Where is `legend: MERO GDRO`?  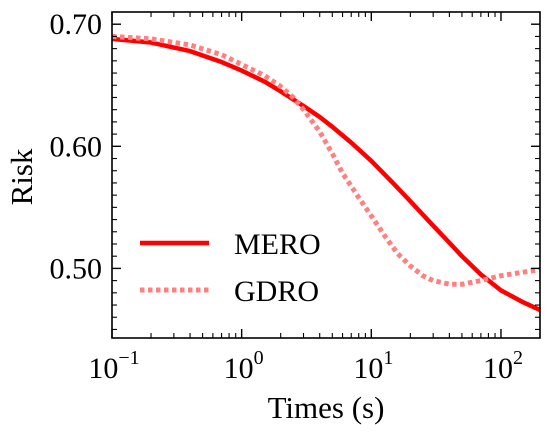 legend: MERO GDRO is located at coordinates (230, 268).